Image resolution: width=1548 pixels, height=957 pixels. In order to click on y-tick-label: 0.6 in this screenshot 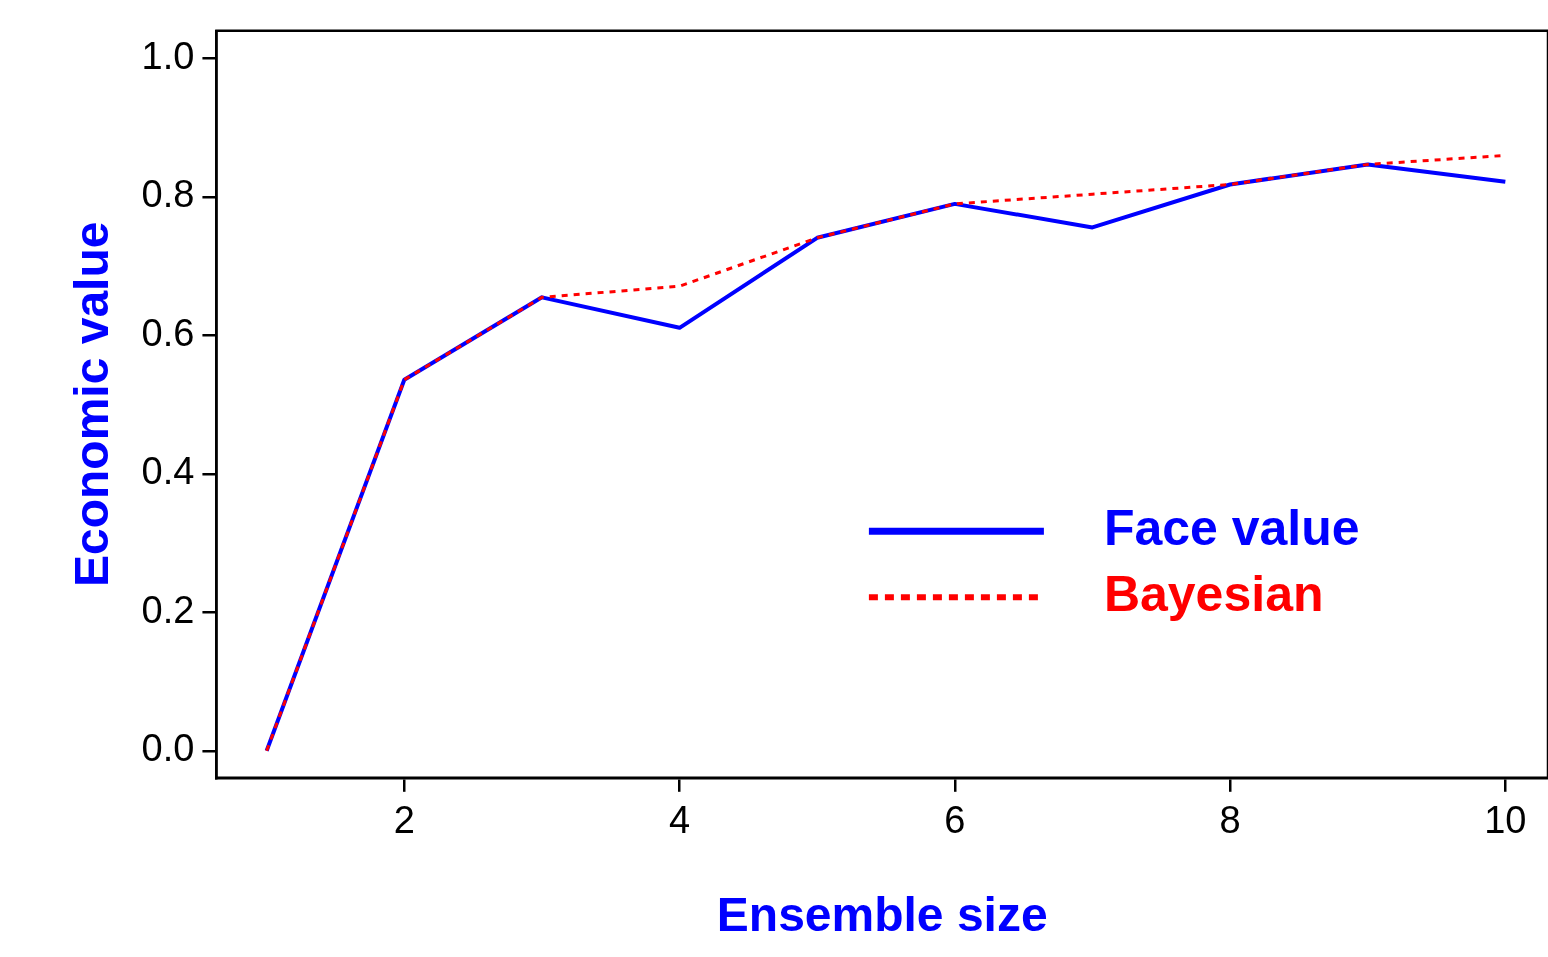, I will do `click(168, 332)`.